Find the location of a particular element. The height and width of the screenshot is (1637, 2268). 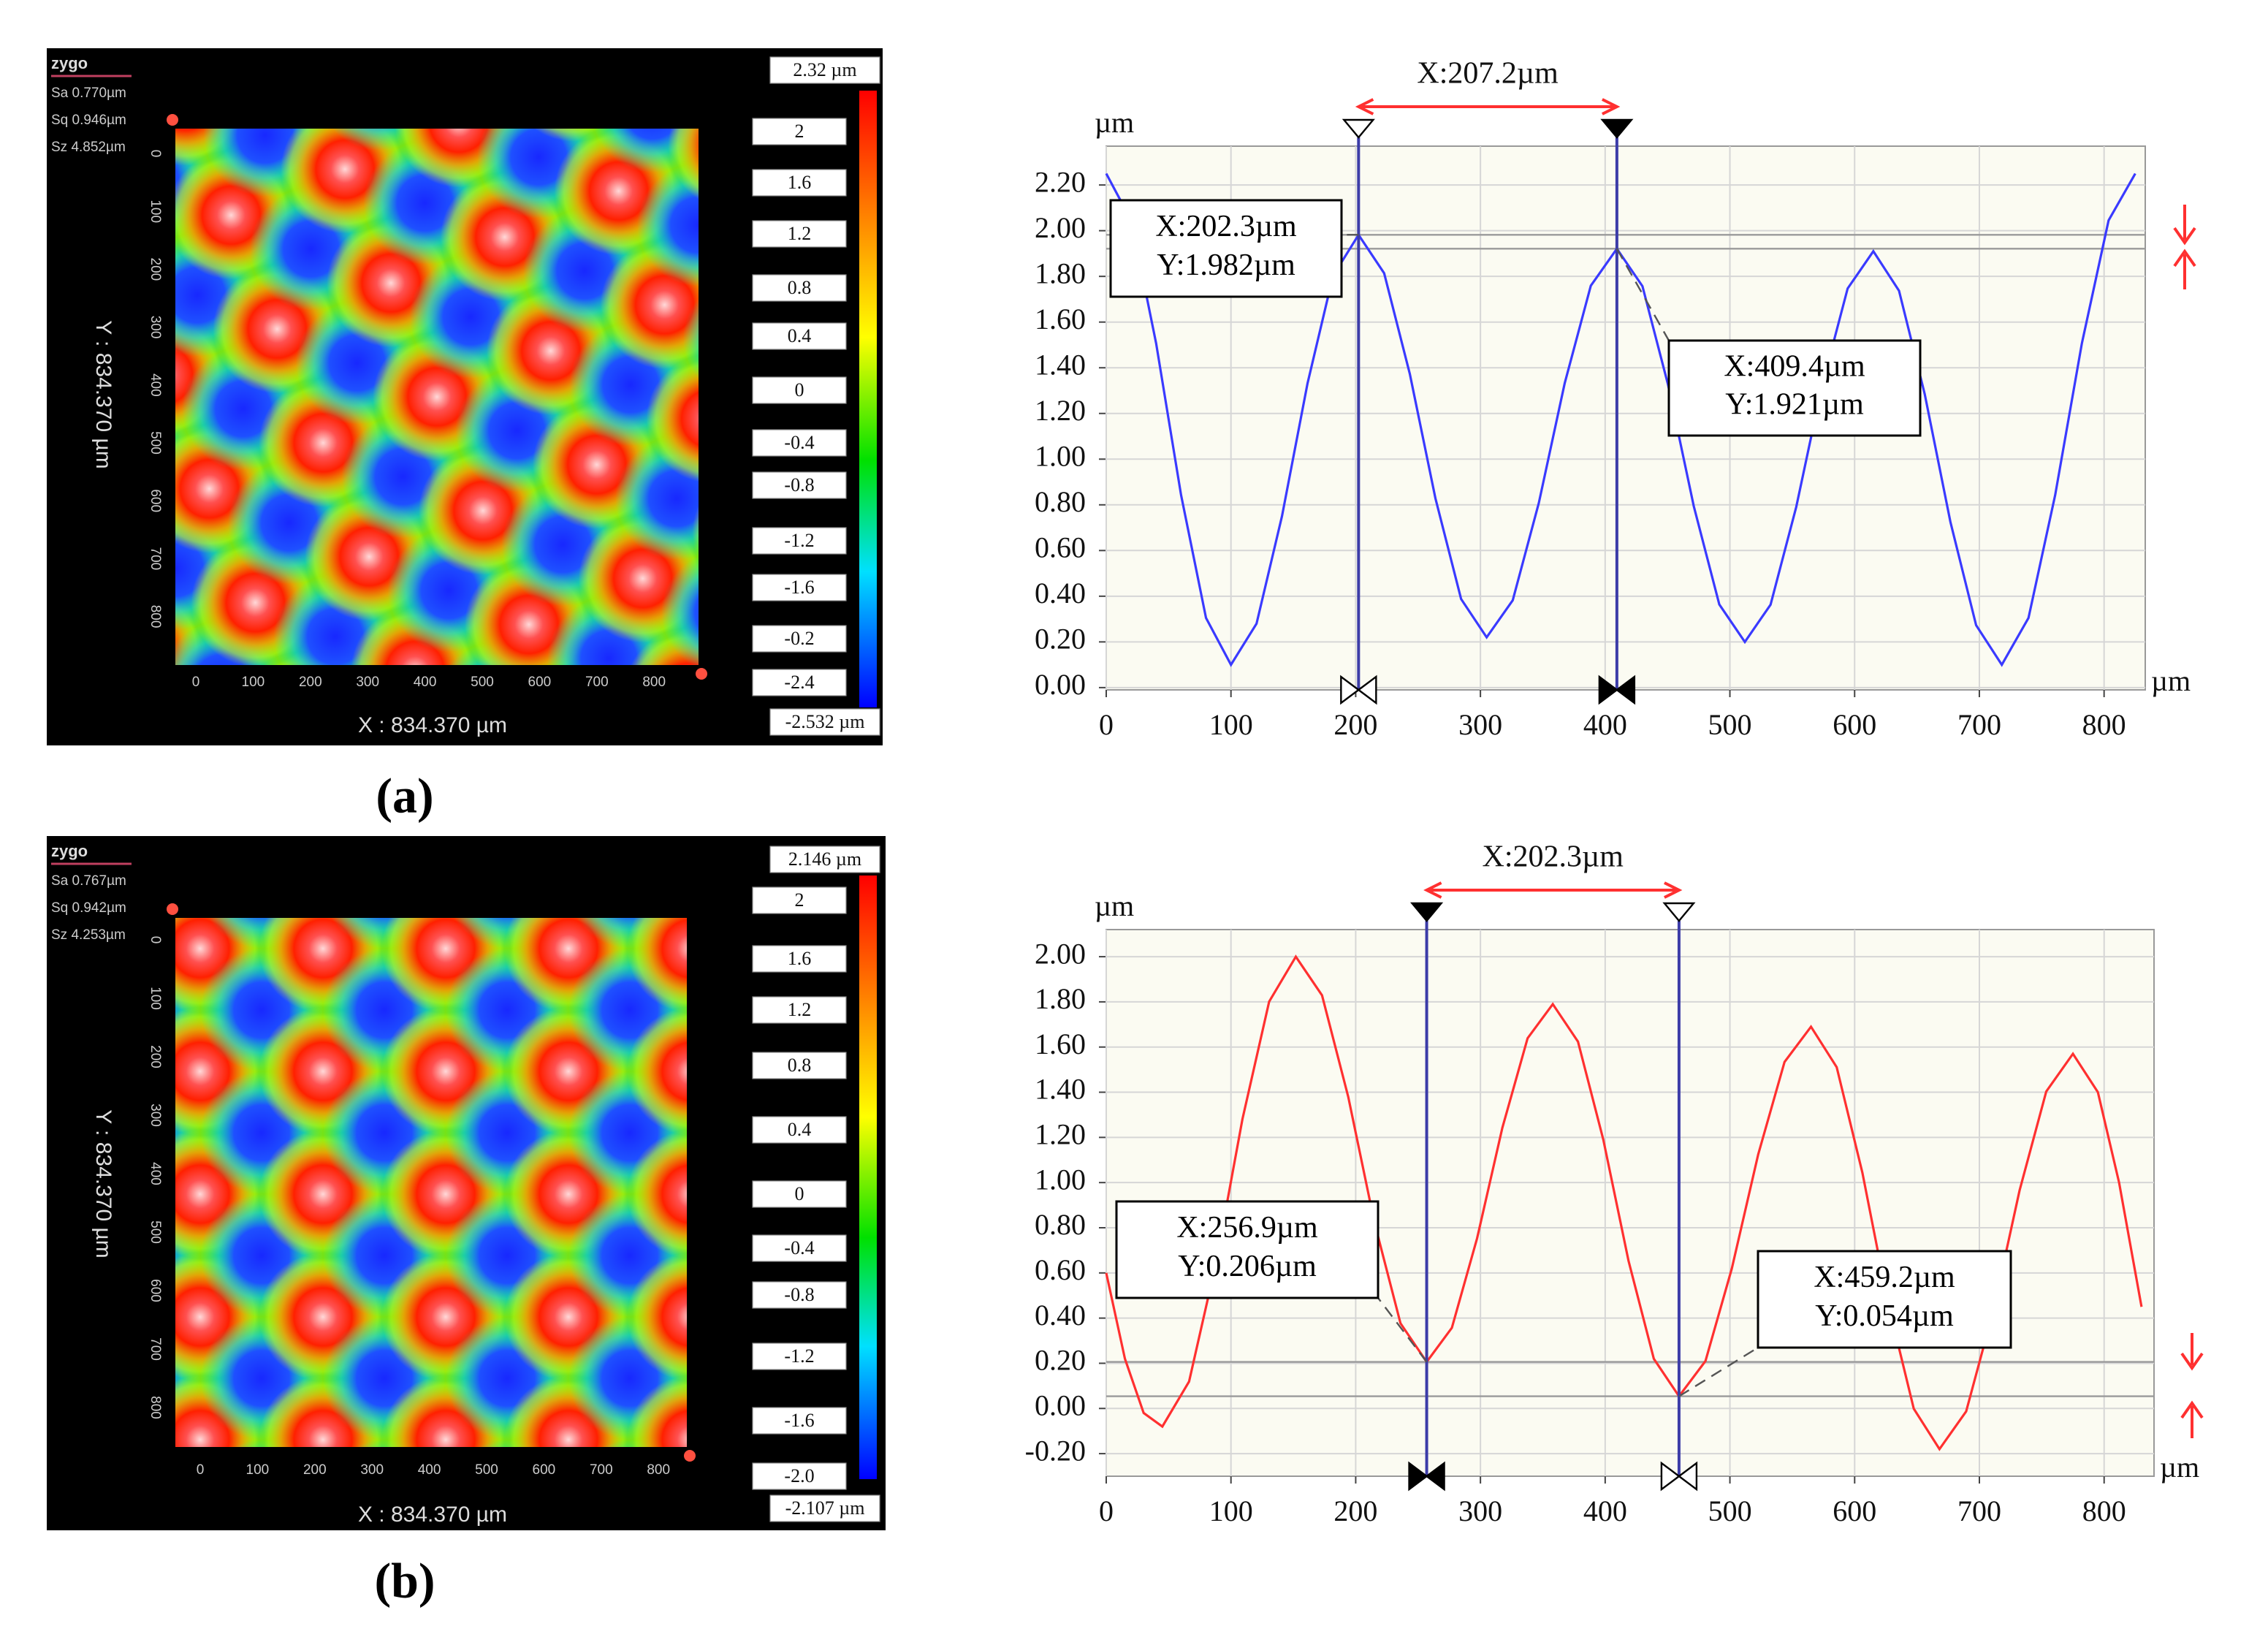

cursor-y-label: Y:0.054µm is located at coordinates (1884, 1316).